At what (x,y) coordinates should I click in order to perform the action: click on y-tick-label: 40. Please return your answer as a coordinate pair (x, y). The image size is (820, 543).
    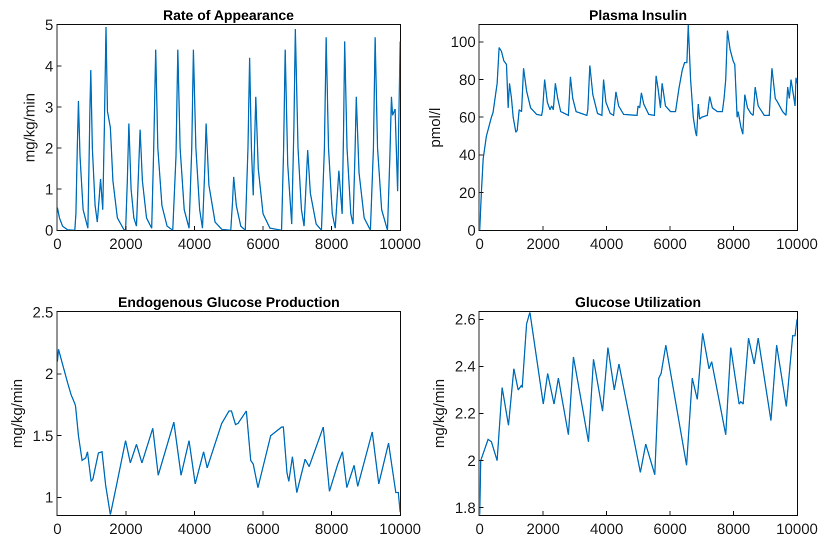
    Looking at the image, I should click on (467, 155).